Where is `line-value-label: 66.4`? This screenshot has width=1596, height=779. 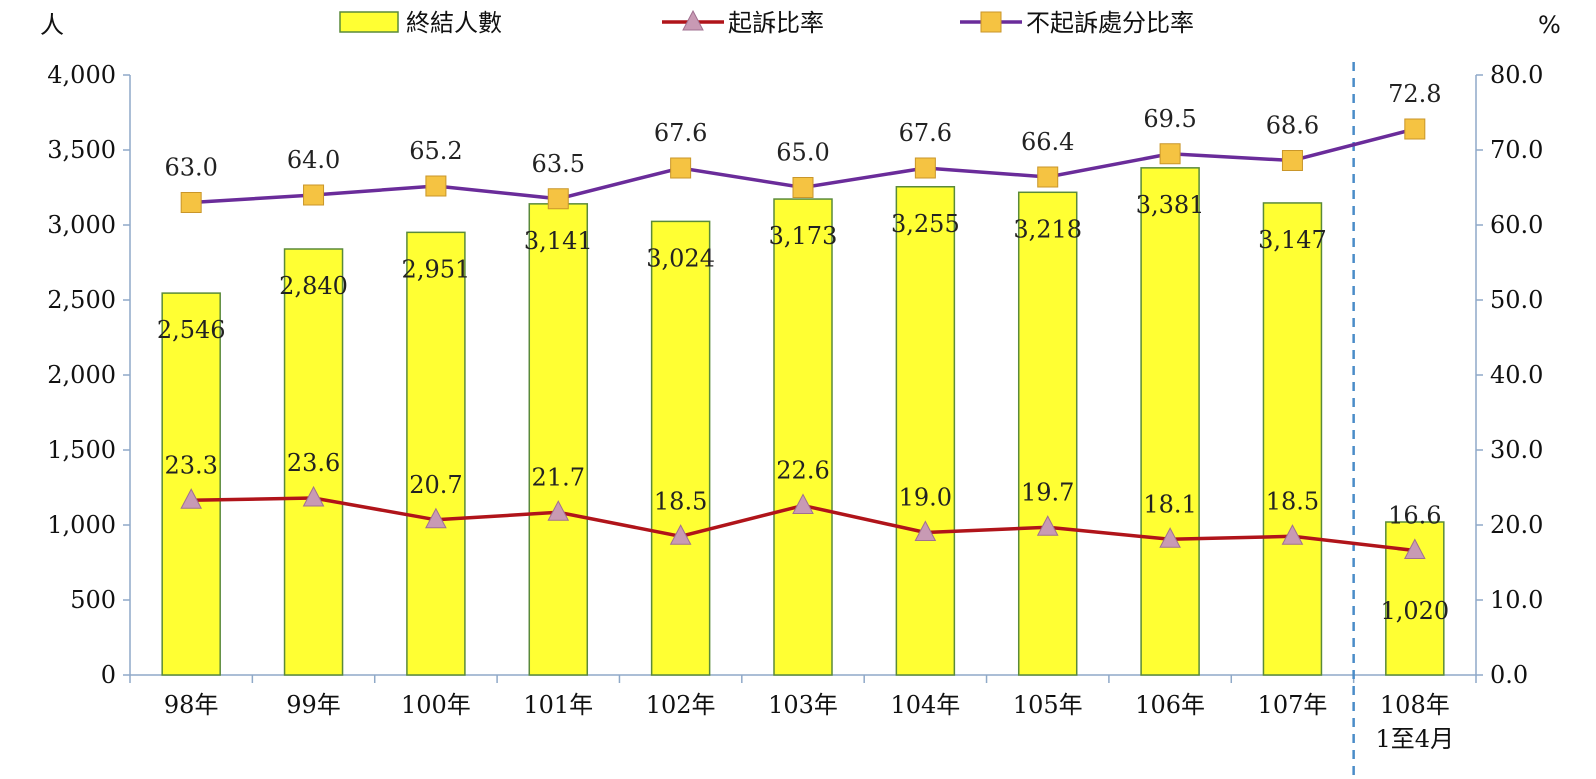
line-value-label: 66.4 is located at coordinates (1047, 142).